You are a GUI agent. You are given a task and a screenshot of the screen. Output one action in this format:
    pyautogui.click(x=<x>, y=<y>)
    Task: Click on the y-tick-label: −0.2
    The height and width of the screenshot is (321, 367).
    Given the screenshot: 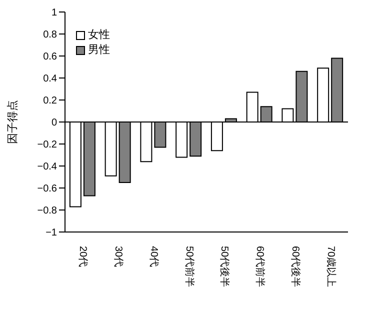 What is the action you would take?
    pyautogui.click(x=47, y=145)
    